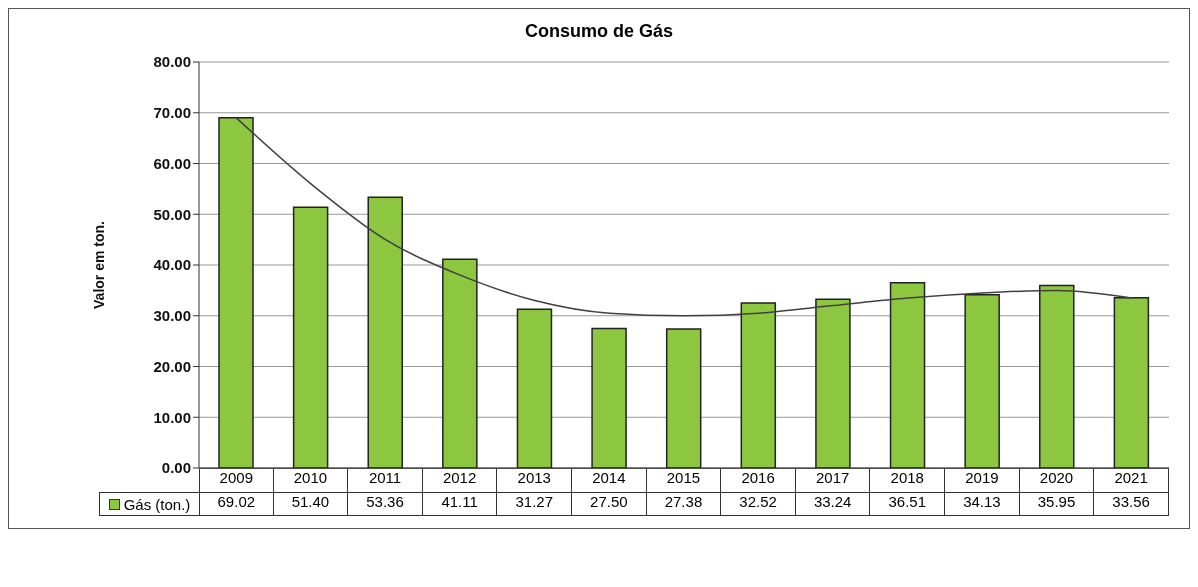  What do you see at coordinates (236, 504) in the screenshot?
I see `data-label: 69.02` at bounding box center [236, 504].